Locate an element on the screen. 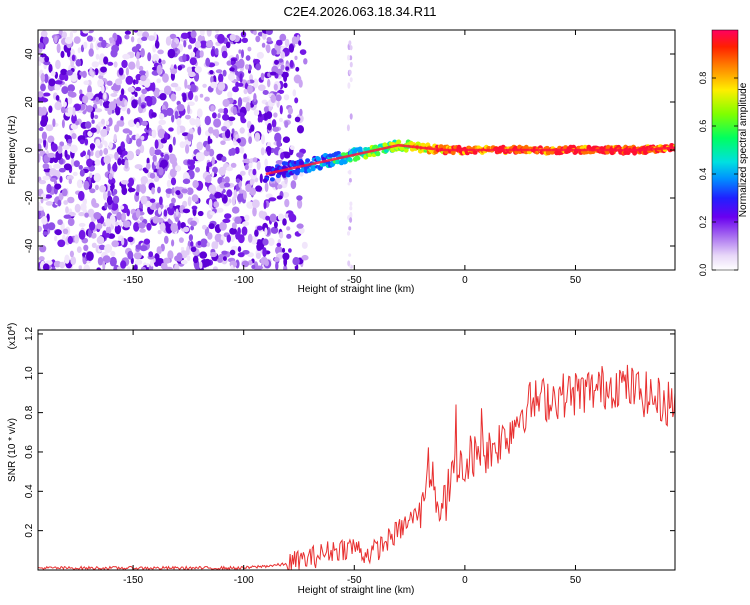 The height and width of the screenshot is (605, 750). x-tick-label: 50 is located at coordinates (576, 580).